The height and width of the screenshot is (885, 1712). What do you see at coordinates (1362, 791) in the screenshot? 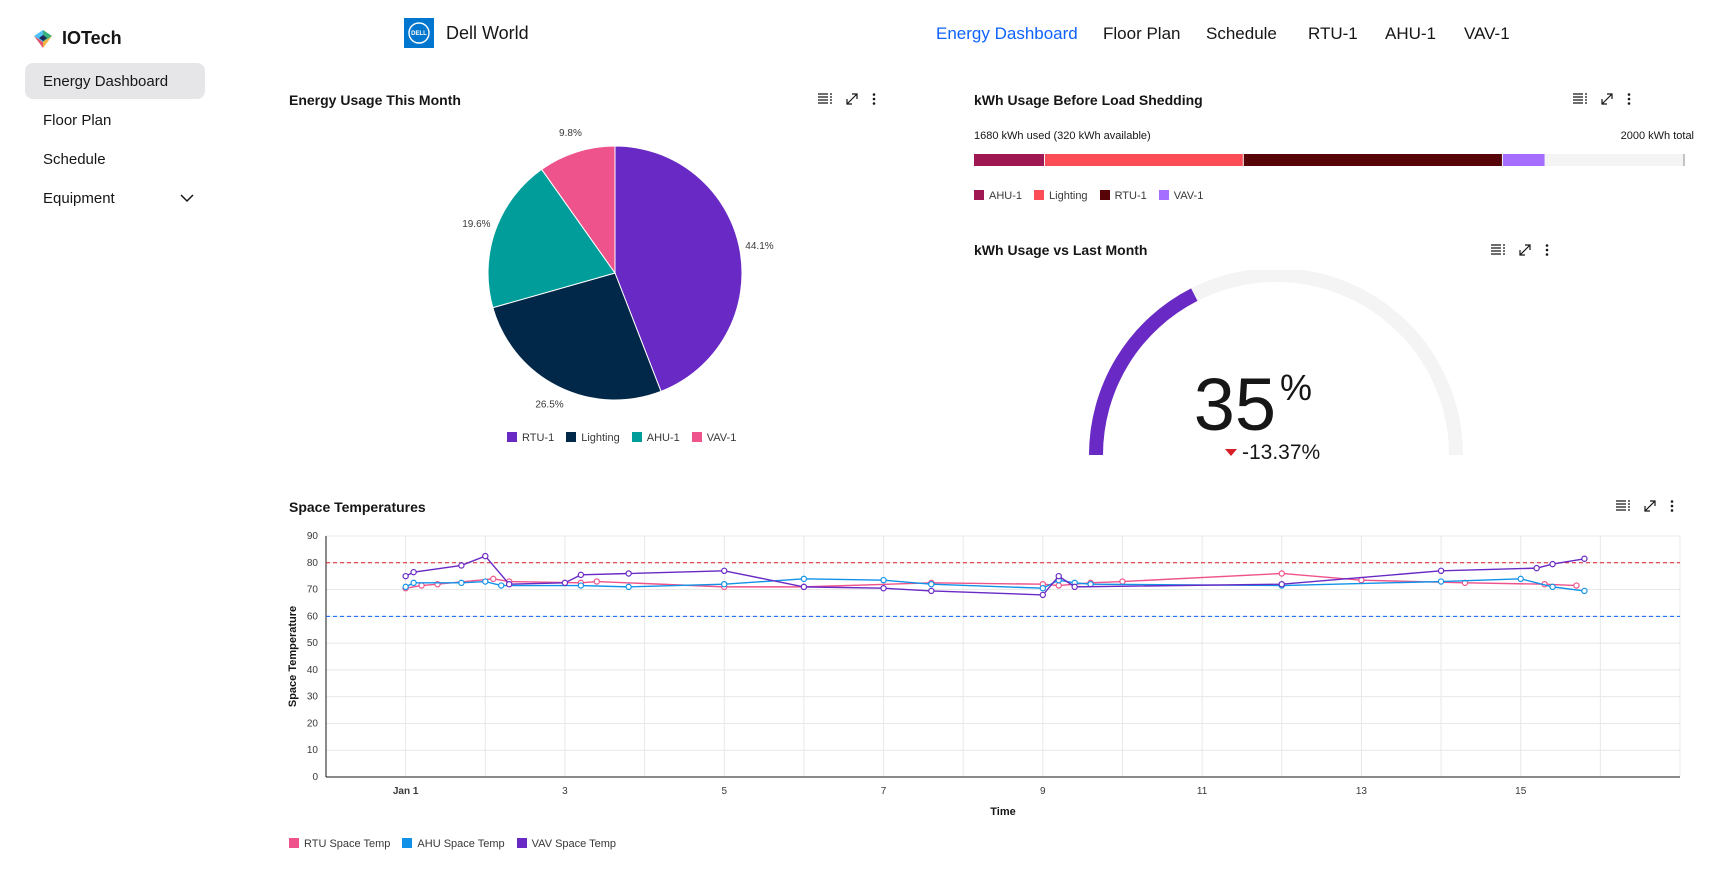
I see `x-tick-label: 13` at bounding box center [1362, 791].